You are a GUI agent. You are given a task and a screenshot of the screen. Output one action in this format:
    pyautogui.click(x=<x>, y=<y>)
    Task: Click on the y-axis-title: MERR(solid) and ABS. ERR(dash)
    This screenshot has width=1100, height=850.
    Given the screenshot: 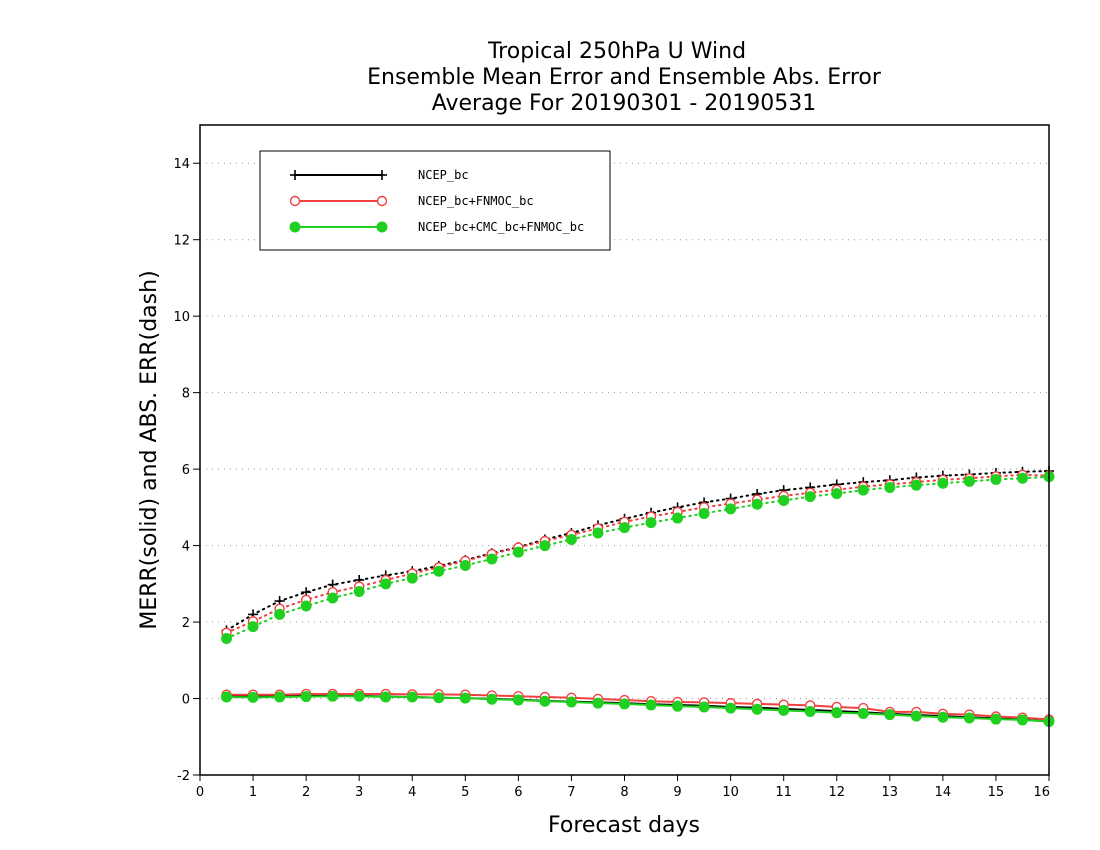 What is the action you would take?
    pyautogui.click(x=149, y=449)
    